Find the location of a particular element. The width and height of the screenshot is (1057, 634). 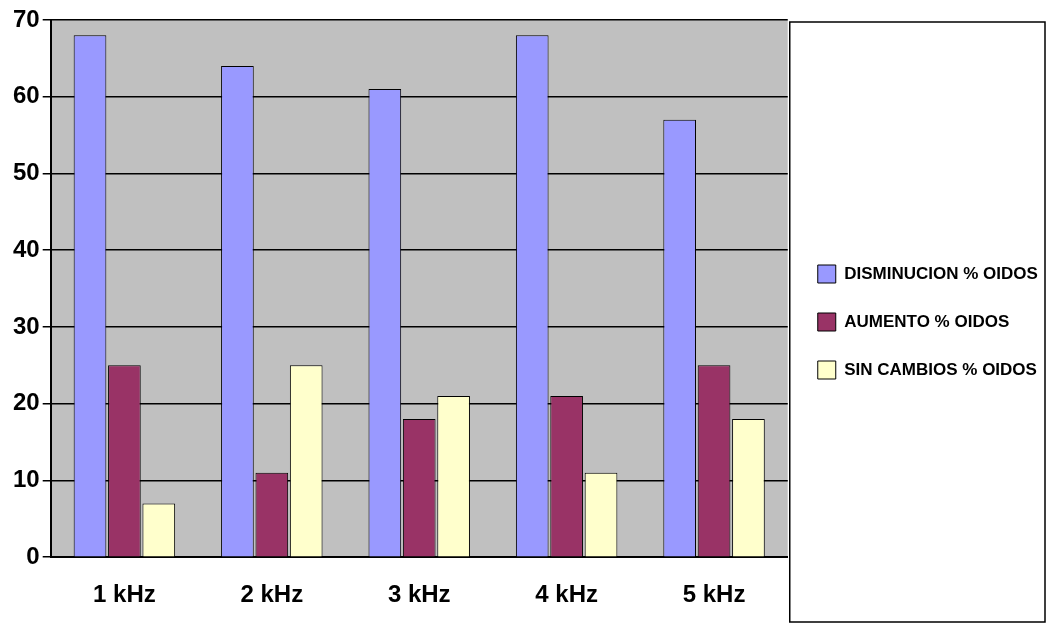

y-tick-label: 10 is located at coordinates (26, 479).